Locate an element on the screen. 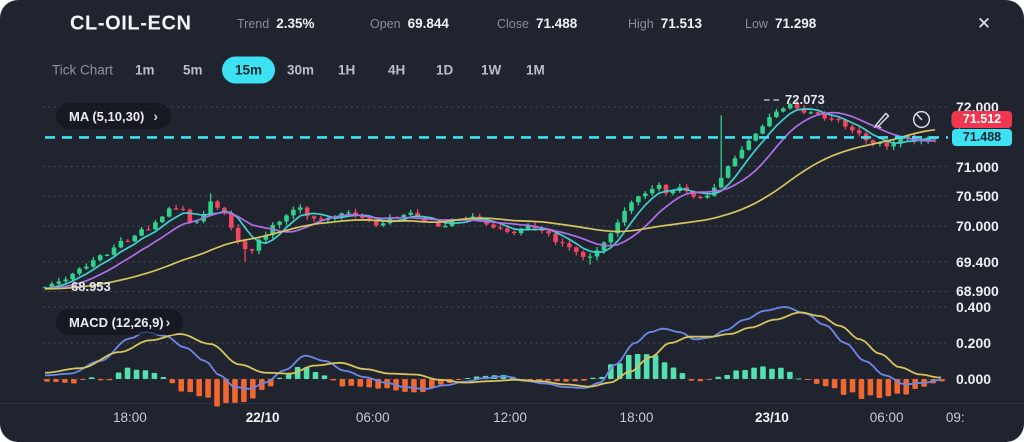 This screenshot has width=1024, height=442. time-axis-label: 23/10 is located at coordinates (772, 417).